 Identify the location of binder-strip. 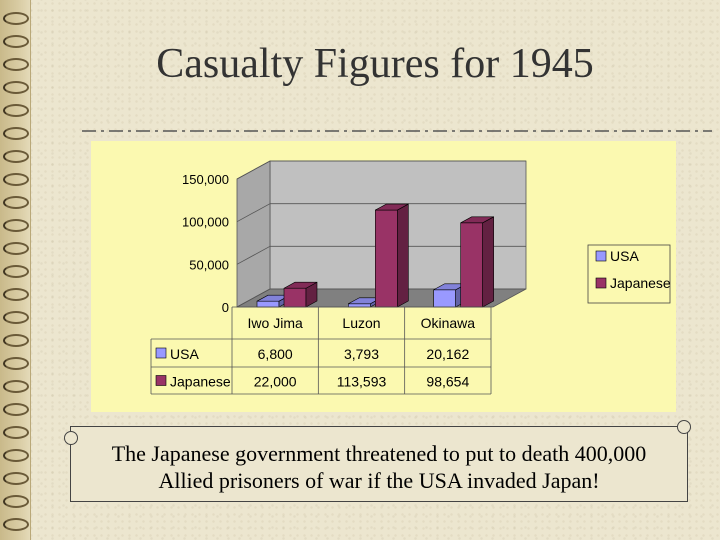
(15, 270).